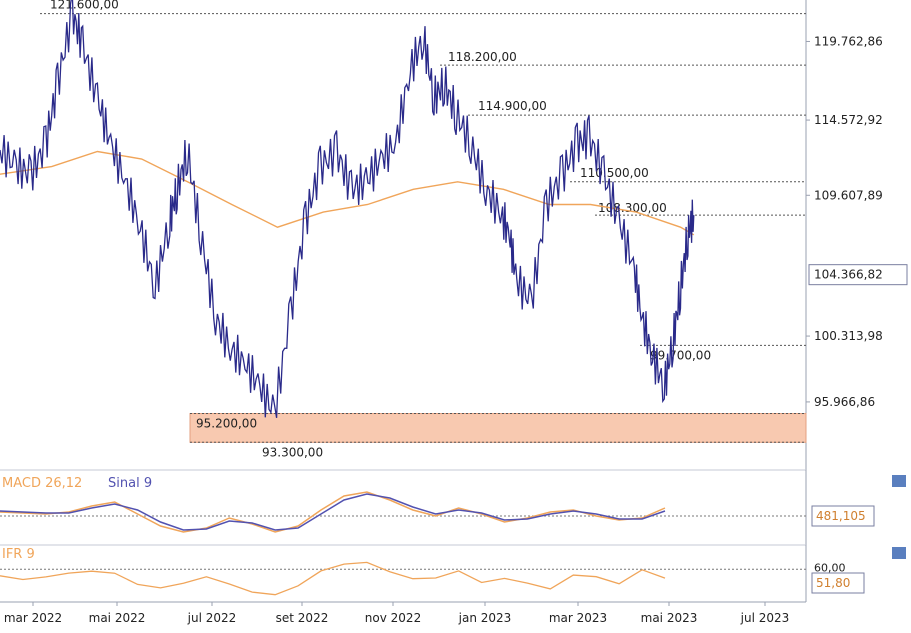 This screenshot has height=633, width=911. What do you see at coordinates (899, 553) in the screenshot?
I see `ifr-panel-icon` at bounding box center [899, 553].